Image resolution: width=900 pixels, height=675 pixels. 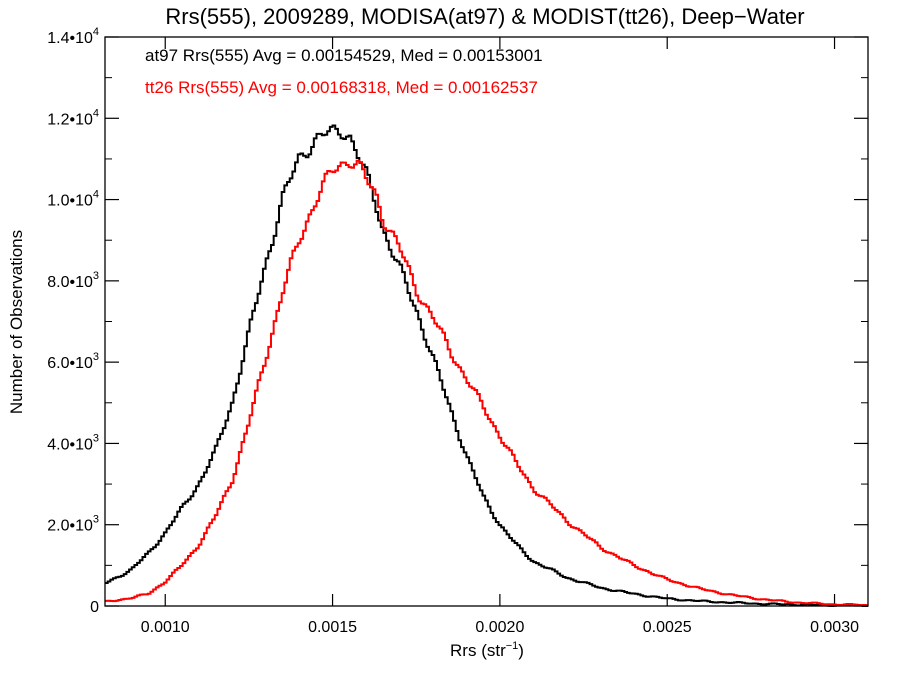 I want to click on y-tick-label: 1.4•104, so click(x=73, y=36).